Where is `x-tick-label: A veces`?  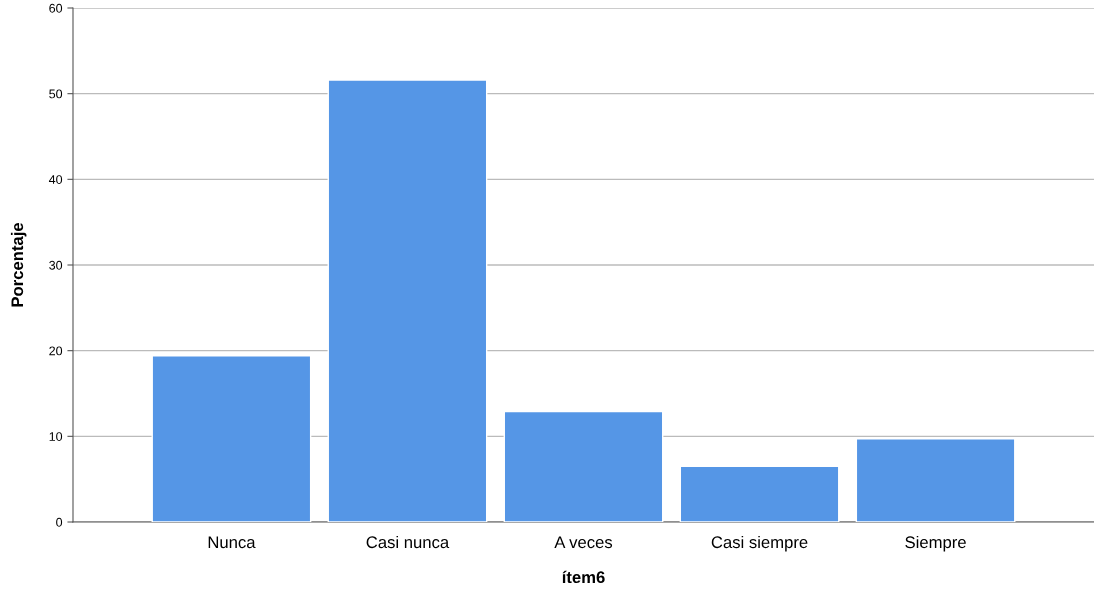 x-tick-label: A veces is located at coordinates (583, 542).